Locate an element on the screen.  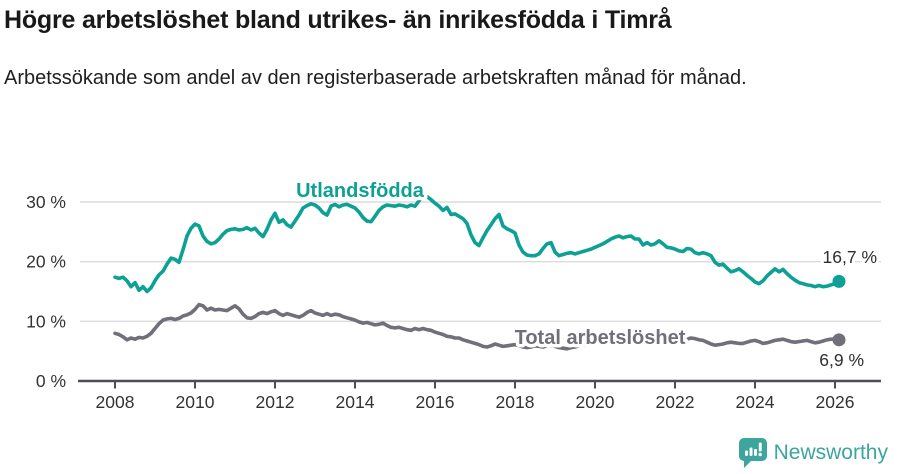
x-axis-tick-label-2026: 2026 is located at coordinates (835, 402).